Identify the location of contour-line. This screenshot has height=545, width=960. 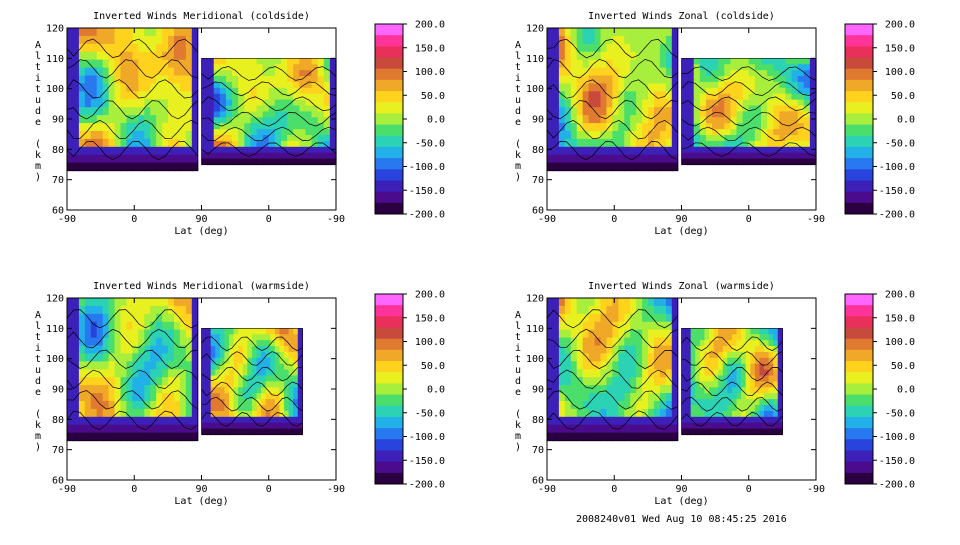
(132, 89).